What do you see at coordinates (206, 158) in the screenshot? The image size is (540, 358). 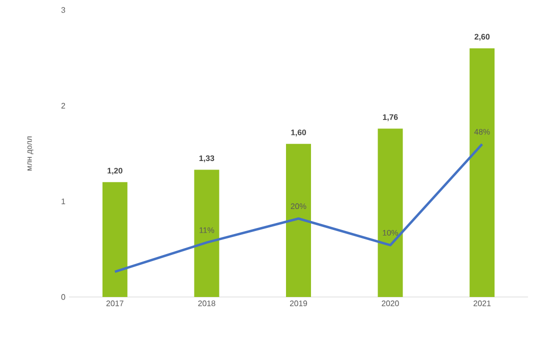 I see `data-label: 1,33` at bounding box center [206, 158].